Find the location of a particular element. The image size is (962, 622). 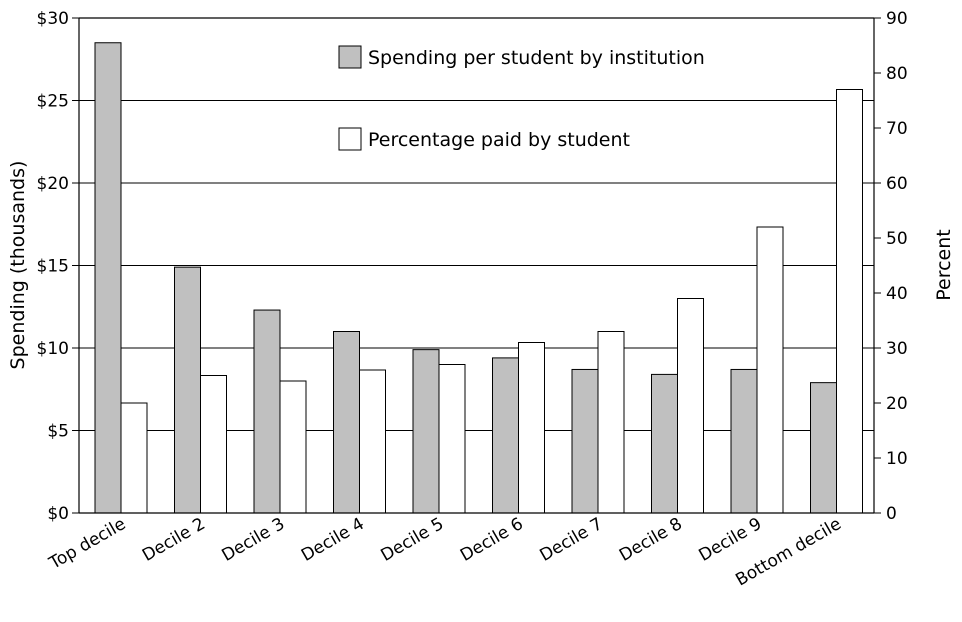

x-tick-label: Decile 2 is located at coordinates (174, 540).